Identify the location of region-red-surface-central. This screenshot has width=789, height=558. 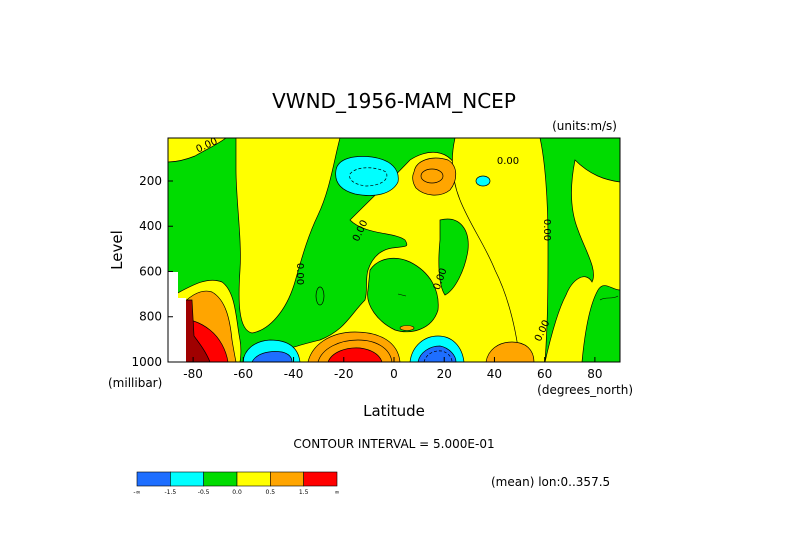
(355, 354).